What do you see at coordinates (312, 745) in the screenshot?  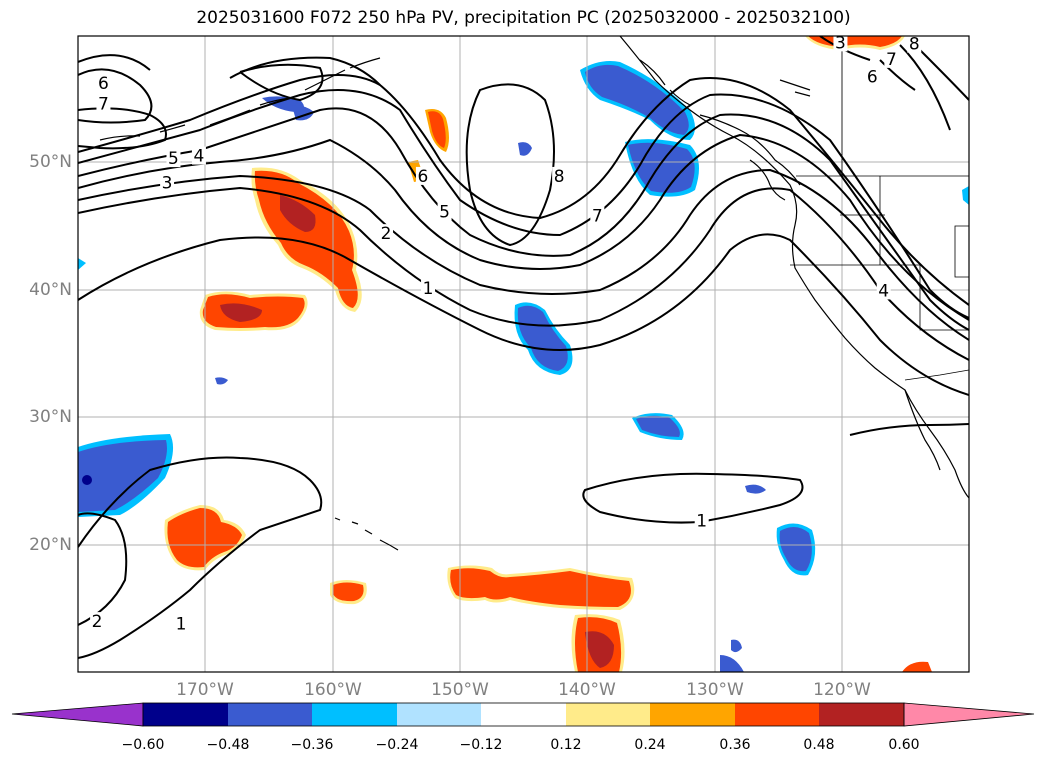 I see `colorbar-tick-label: −0.36` at bounding box center [312, 745].